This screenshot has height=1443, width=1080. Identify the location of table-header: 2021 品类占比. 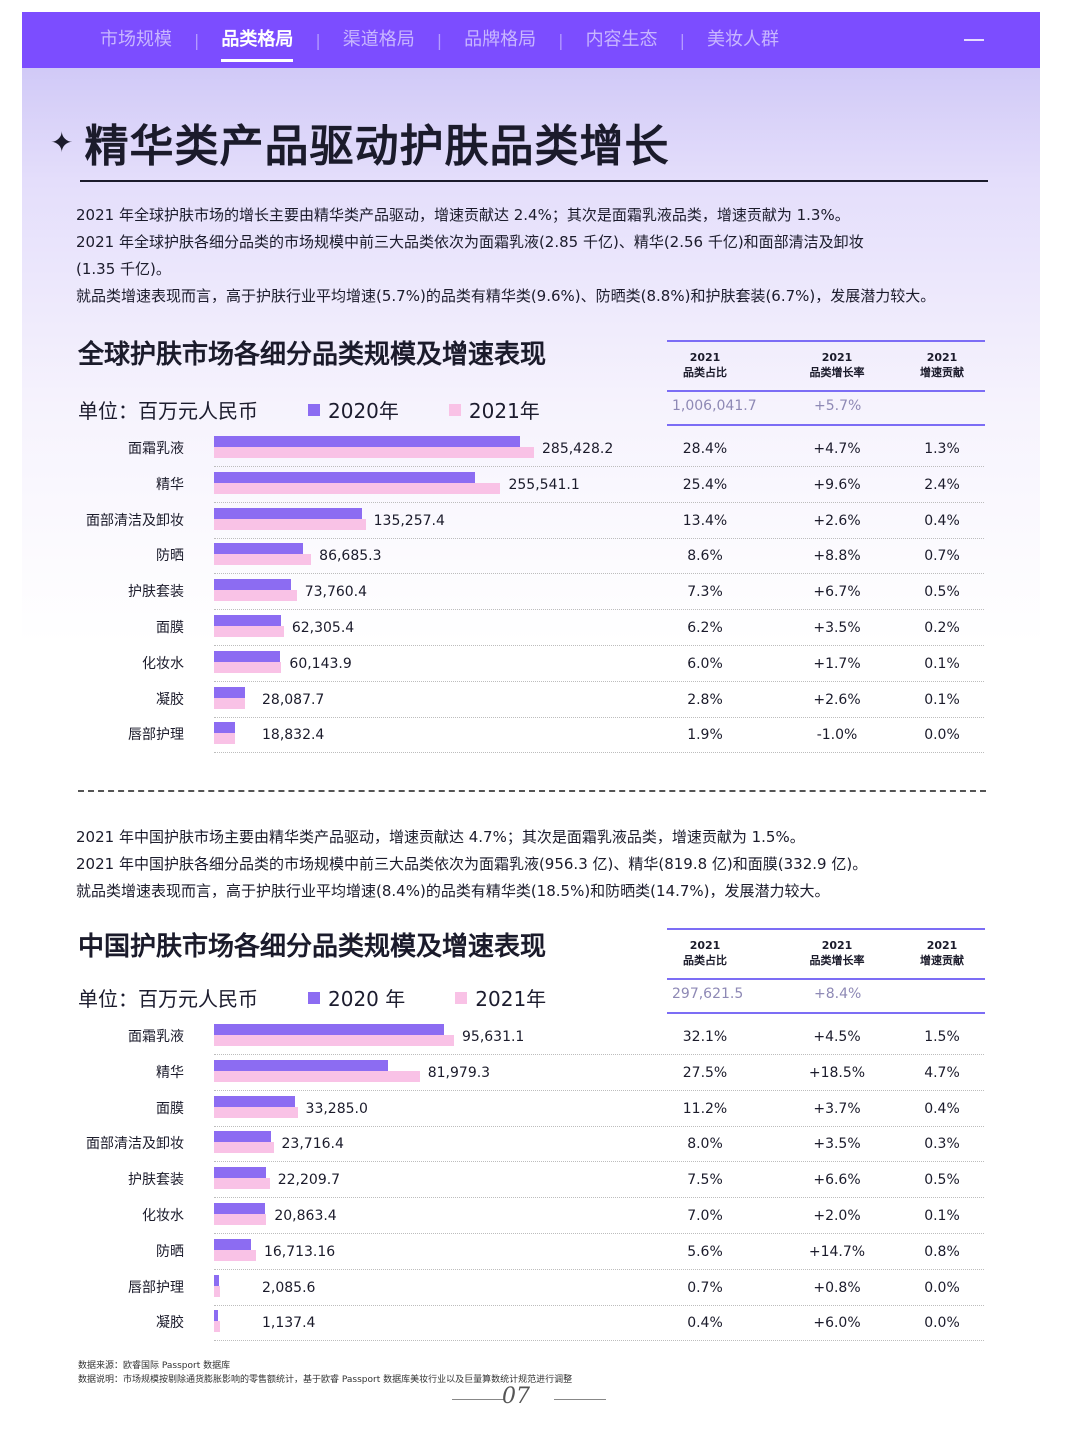
(705, 365).